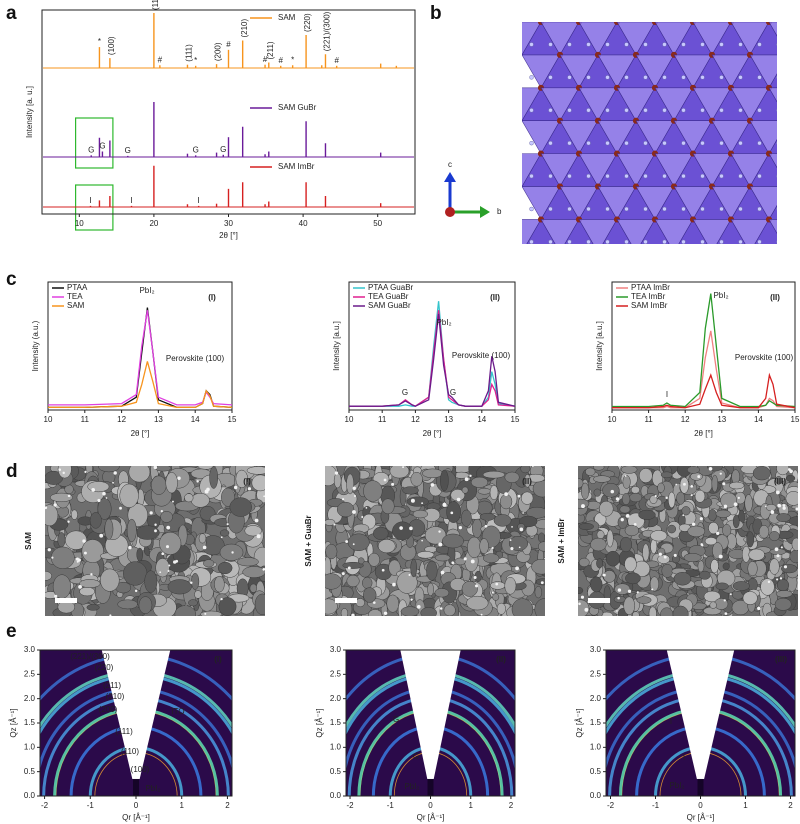  What do you see at coordinates (599, 346) in the screenshot?
I see `y-axis-label: Intensity [a.u.]` at bounding box center [599, 346].